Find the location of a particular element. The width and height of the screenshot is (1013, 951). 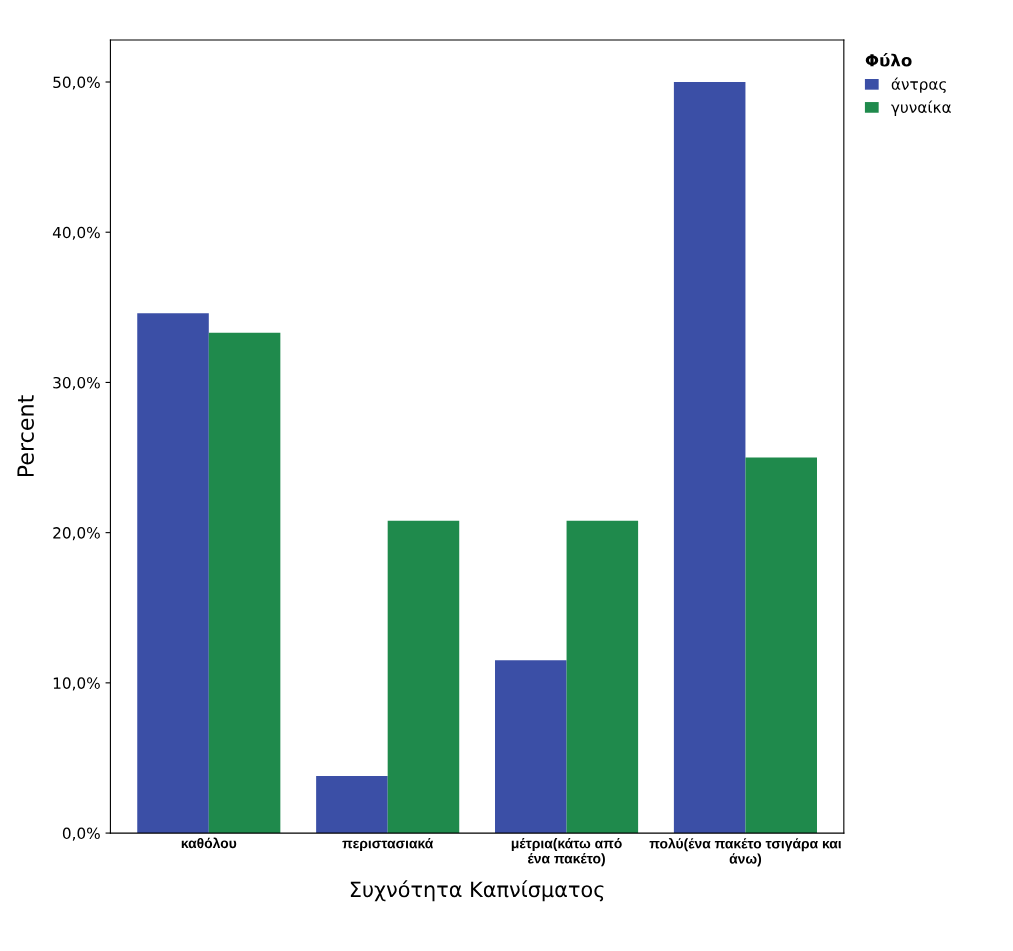

y-tick-label: 10,0% is located at coordinates (76, 684).